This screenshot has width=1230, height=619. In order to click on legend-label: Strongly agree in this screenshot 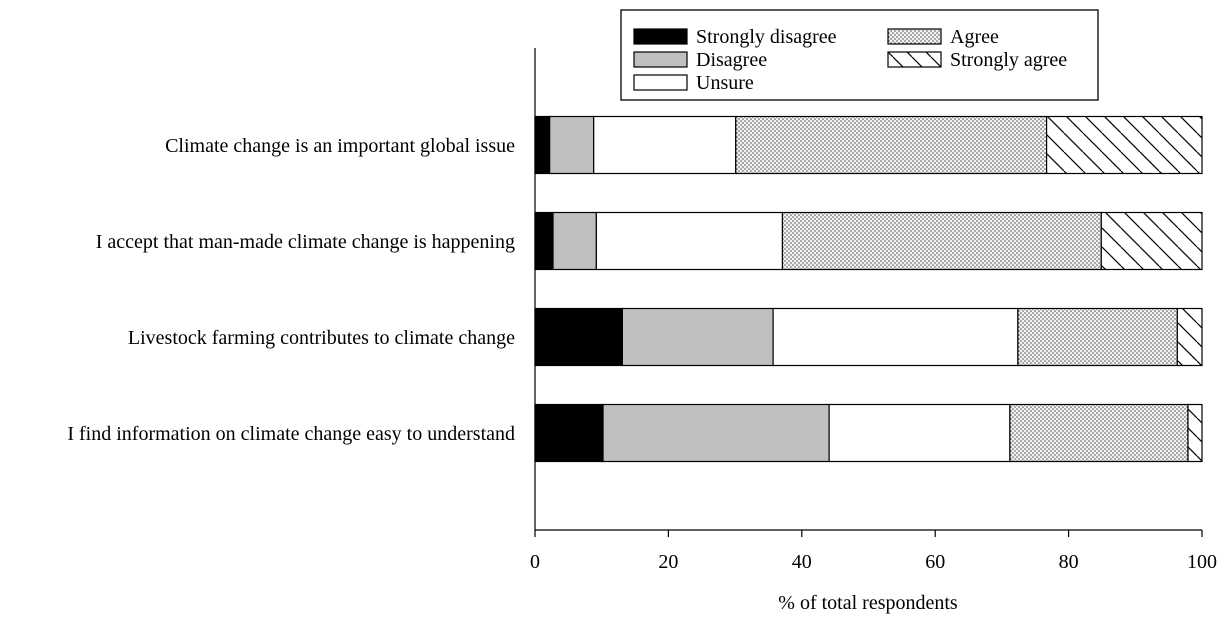, I will do `click(1008, 60)`.